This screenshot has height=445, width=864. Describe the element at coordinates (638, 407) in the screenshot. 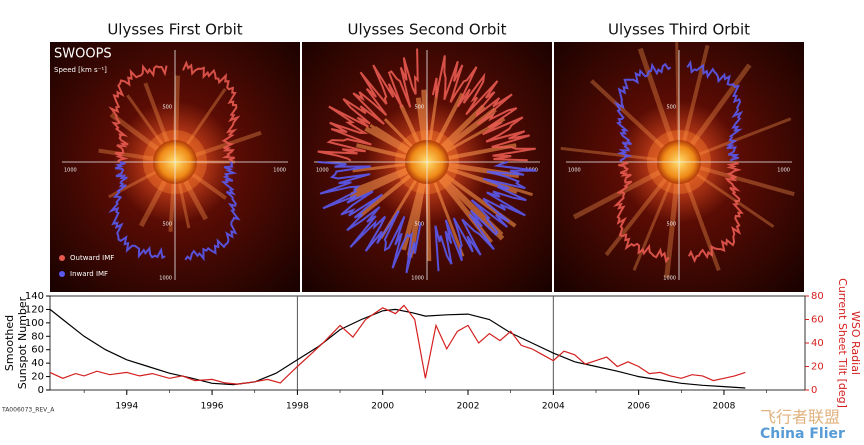

I see `x-tick-label: 2006` at that location.